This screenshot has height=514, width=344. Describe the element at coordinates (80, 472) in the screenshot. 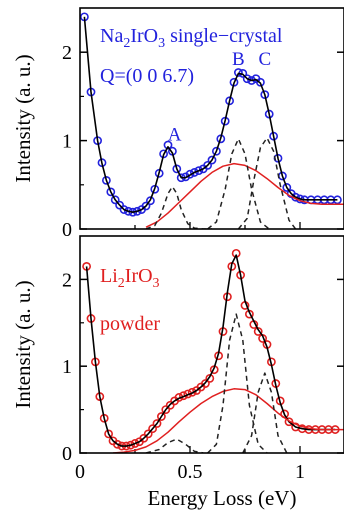

I see `x-tick-label: 0` at that location.